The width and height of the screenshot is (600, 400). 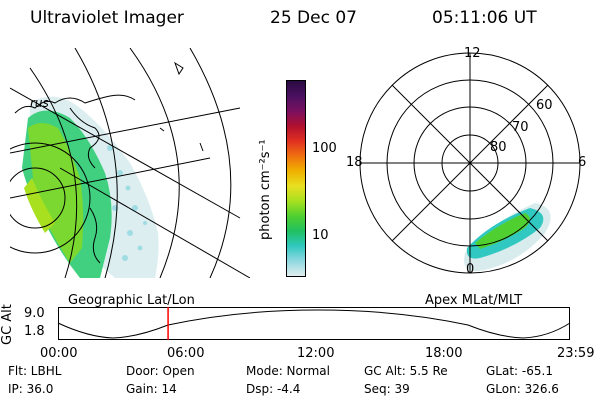 I want to click on timeline-ytick-bottom: 1.8, so click(x=34, y=331).